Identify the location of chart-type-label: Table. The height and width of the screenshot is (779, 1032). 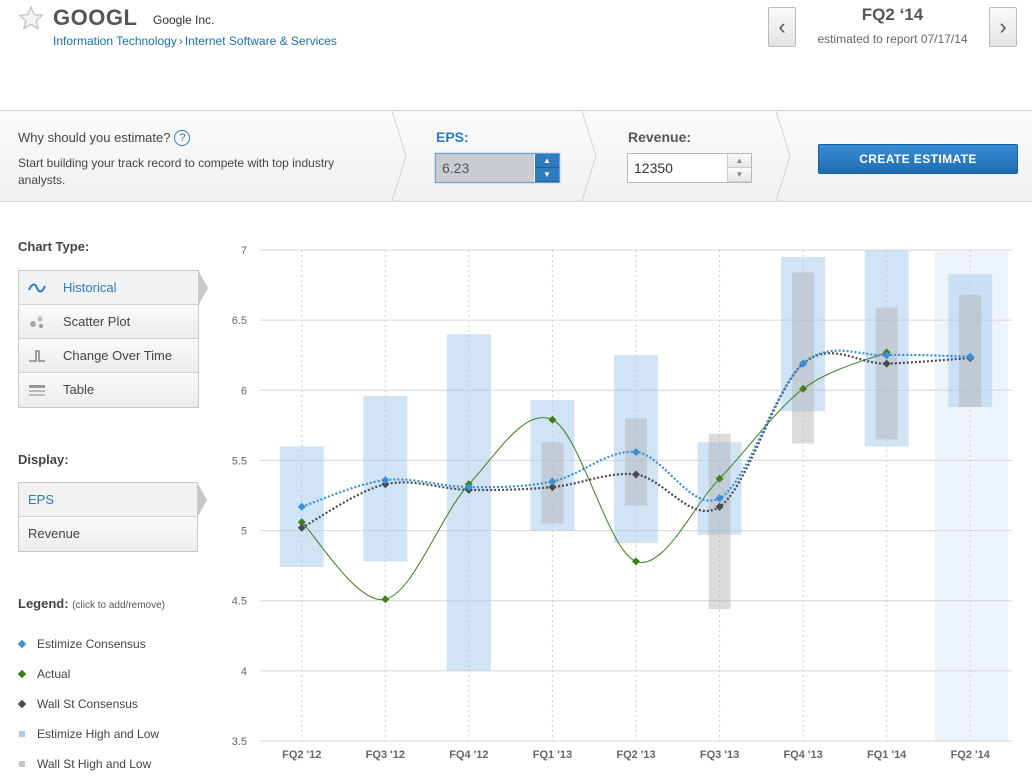
(79, 389).